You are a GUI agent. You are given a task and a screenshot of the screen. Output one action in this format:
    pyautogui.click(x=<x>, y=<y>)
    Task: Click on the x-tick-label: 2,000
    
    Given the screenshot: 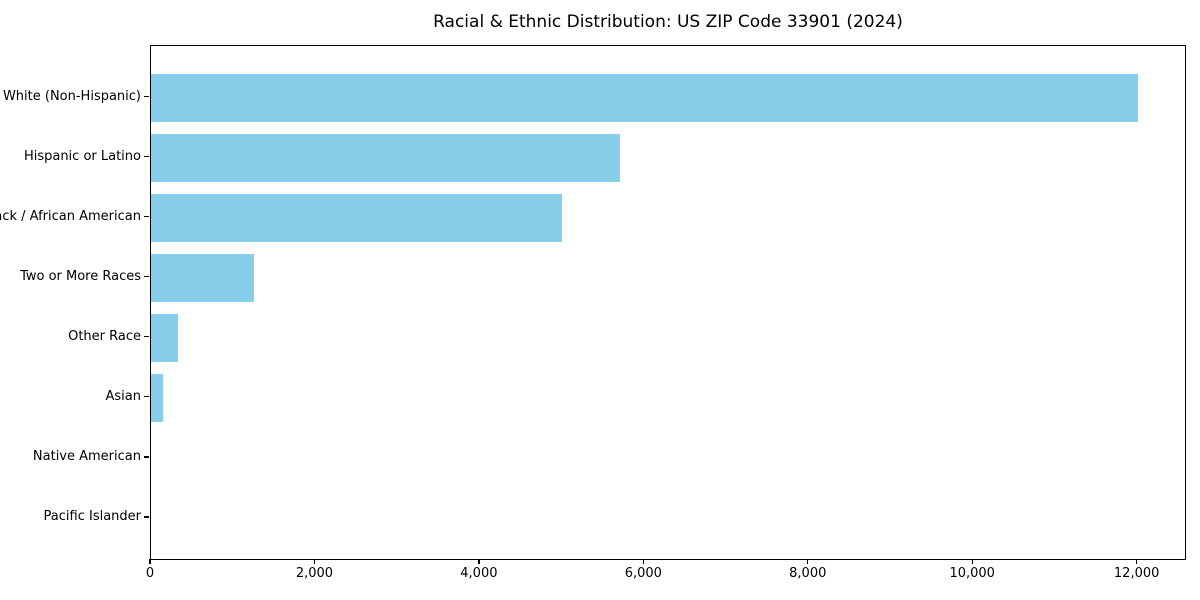 What is the action you would take?
    pyautogui.click(x=314, y=573)
    